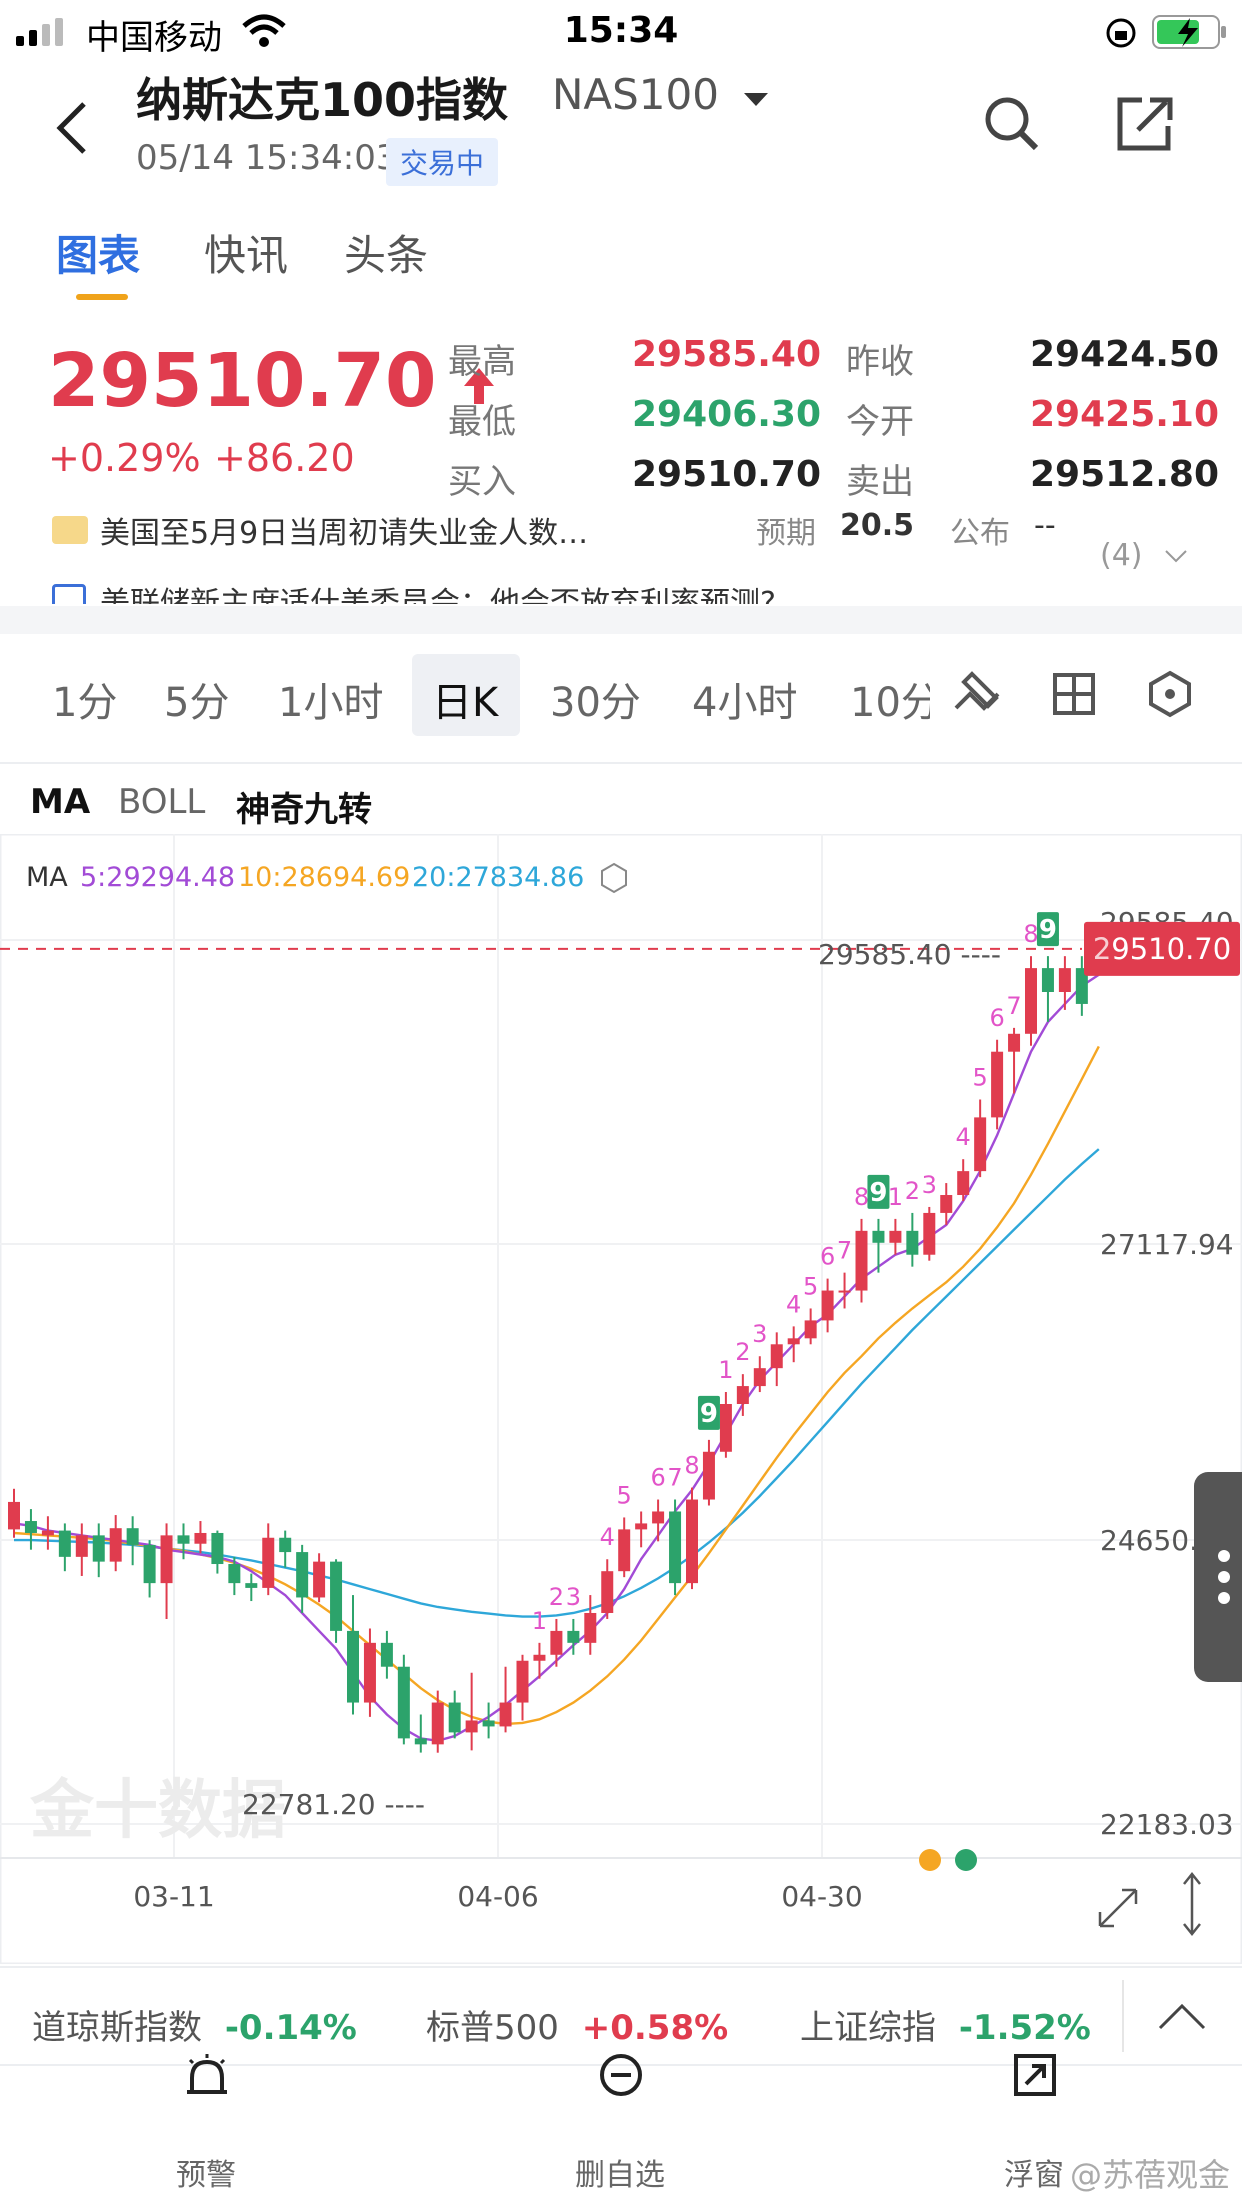 This screenshot has width=1242, height=2208. I want to click on index-sse: 上证综指 -1.52%, so click(945, 2024).